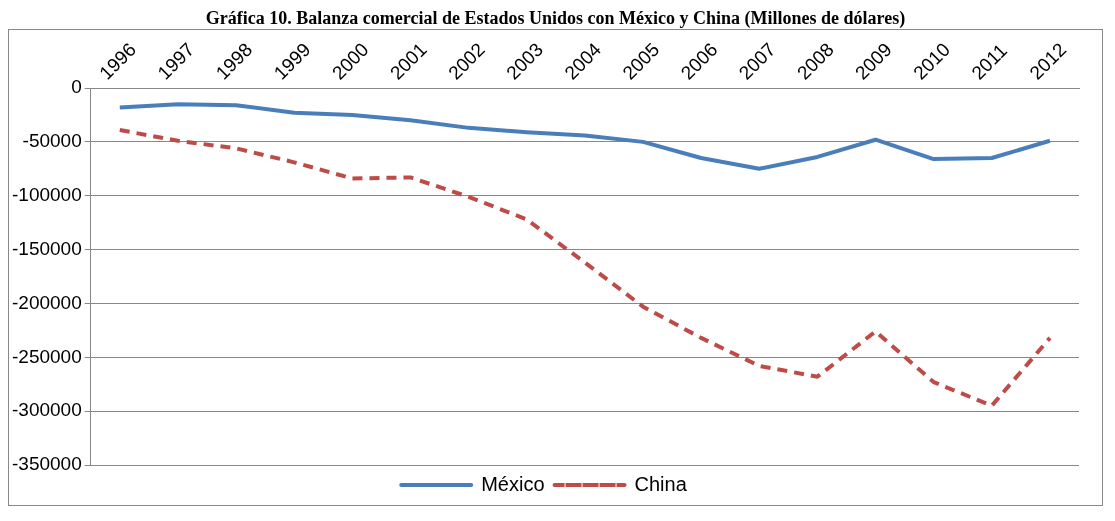  Describe the element at coordinates (555, 18) in the screenshot. I see `chart-title: Gráfica 10. Balanza comercial de Estados Unidos con México y China (Millones de dólares)` at that location.